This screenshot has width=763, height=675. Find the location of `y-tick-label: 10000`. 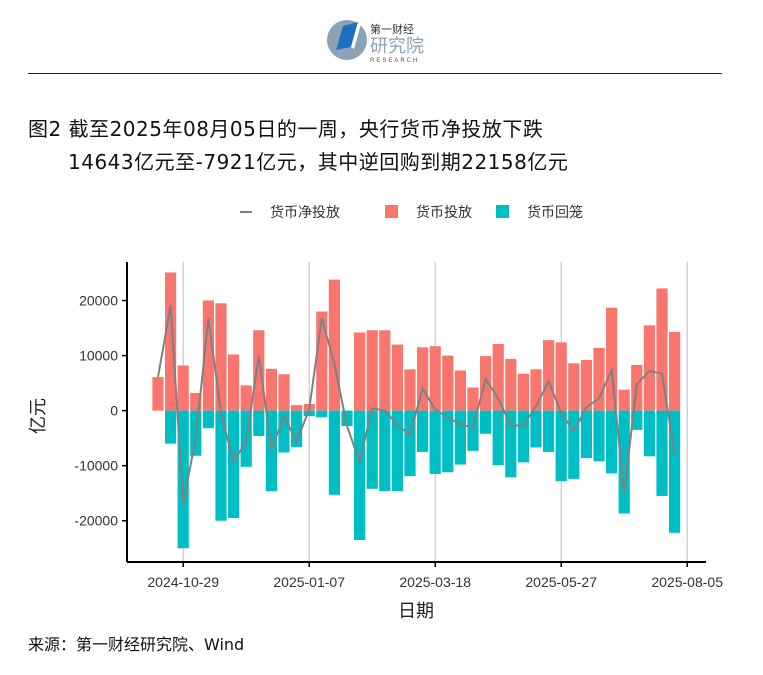

y-tick-label: 10000 is located at coordinates (98, 356).